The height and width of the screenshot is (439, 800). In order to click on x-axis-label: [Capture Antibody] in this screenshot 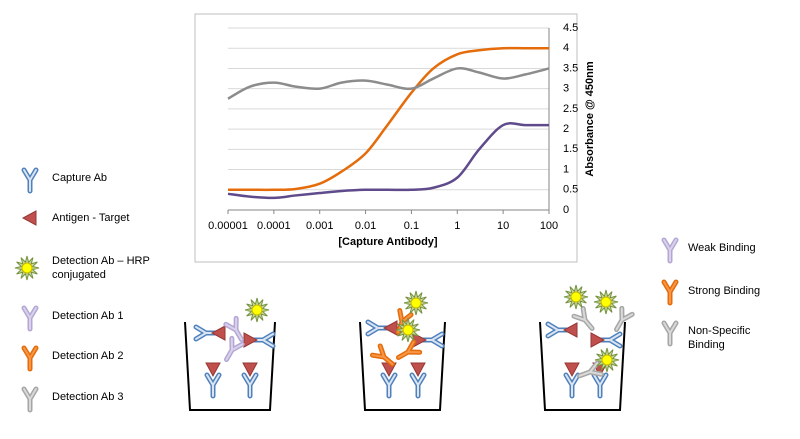, I will do `click(388, 242)`.